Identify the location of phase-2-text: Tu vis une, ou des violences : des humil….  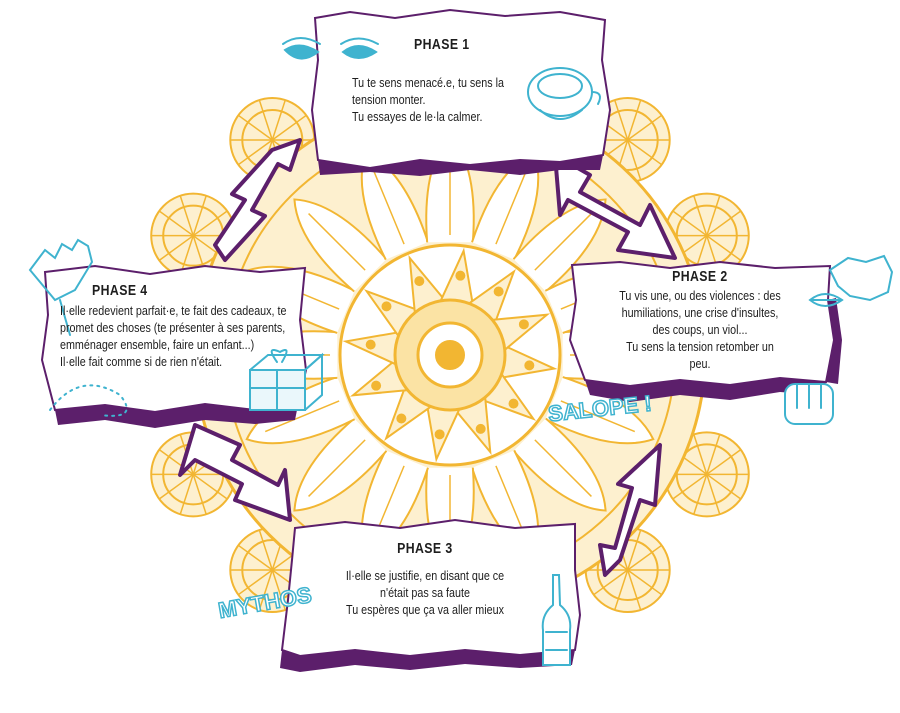
(700, 330).